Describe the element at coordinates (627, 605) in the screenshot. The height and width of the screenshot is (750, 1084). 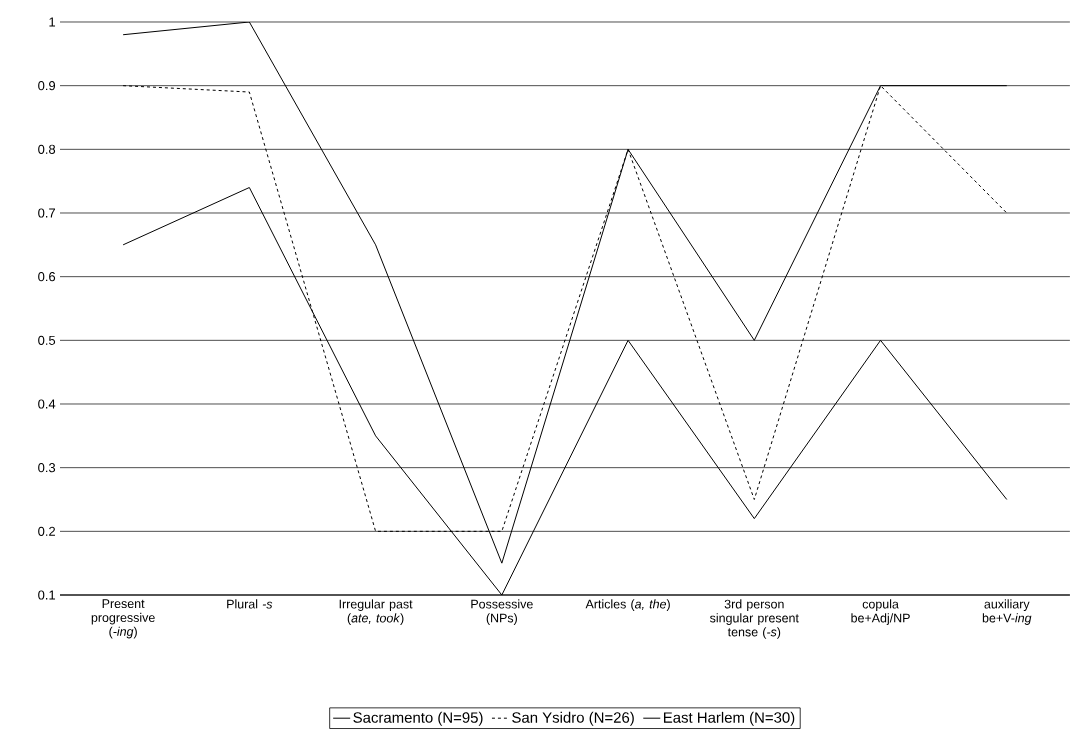
I see `x-tick-label: Articles (a, the)` at that location.